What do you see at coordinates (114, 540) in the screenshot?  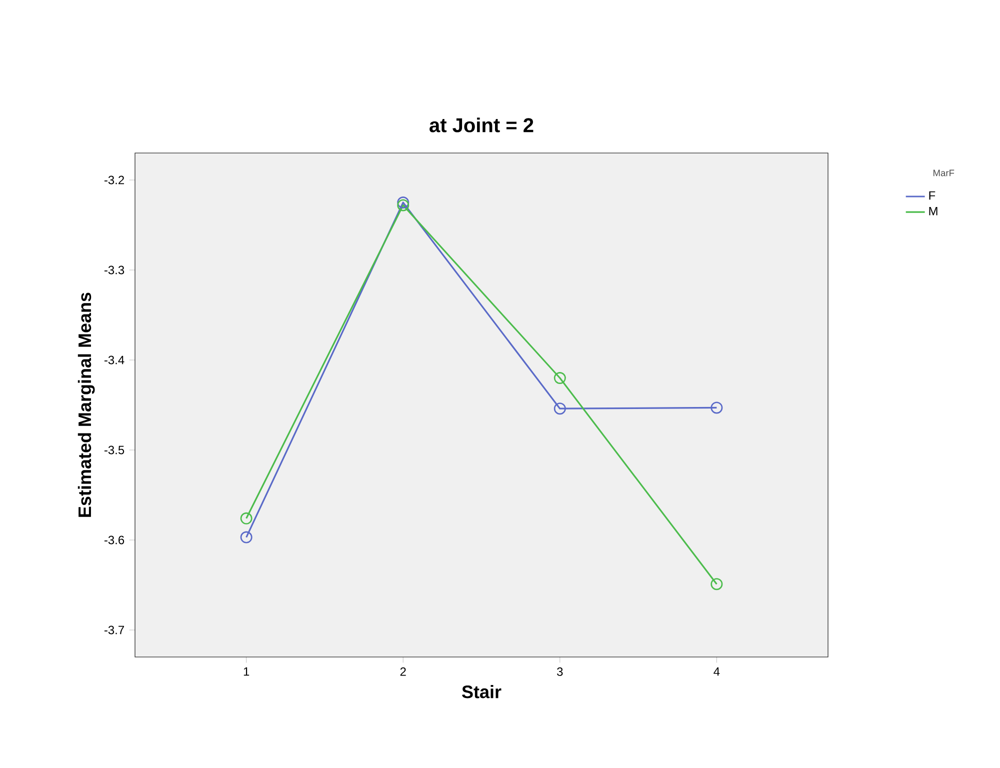 I see `y-tick-label: -3.6` at bounding box center [114, 540].